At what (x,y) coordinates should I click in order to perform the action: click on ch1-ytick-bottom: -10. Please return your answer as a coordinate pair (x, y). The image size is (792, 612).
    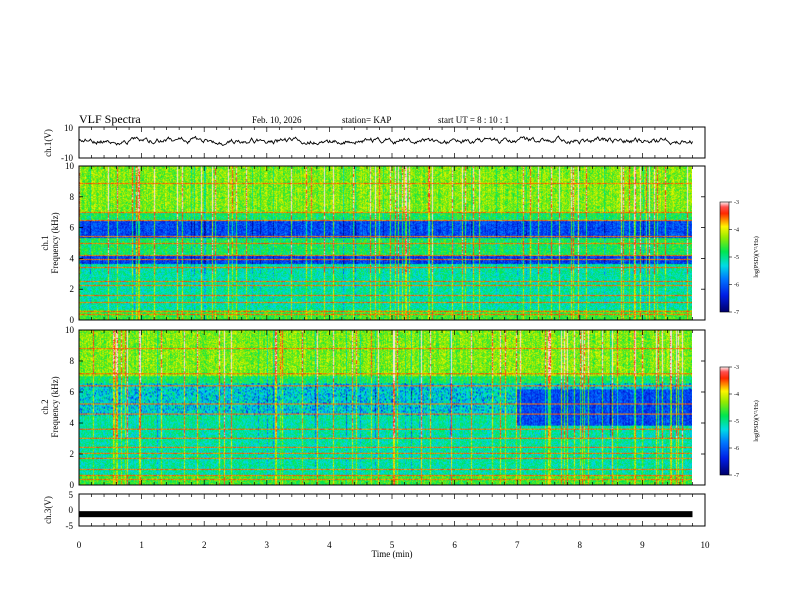
    Looking at the image, I should click on (67, 158).